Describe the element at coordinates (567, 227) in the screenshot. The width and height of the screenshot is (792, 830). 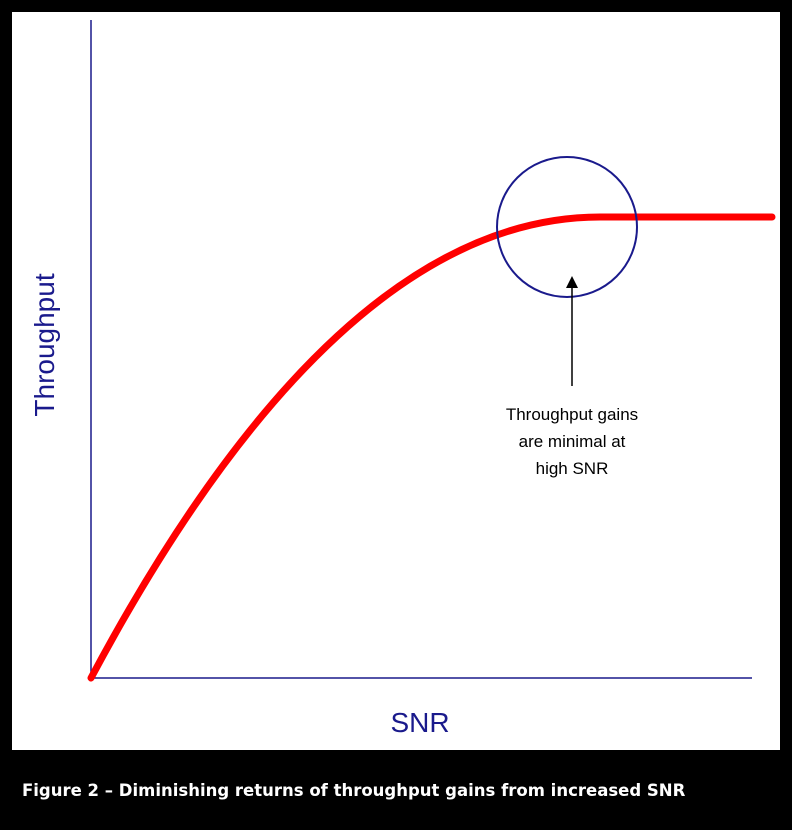
I see `highlight-circle` at that location.